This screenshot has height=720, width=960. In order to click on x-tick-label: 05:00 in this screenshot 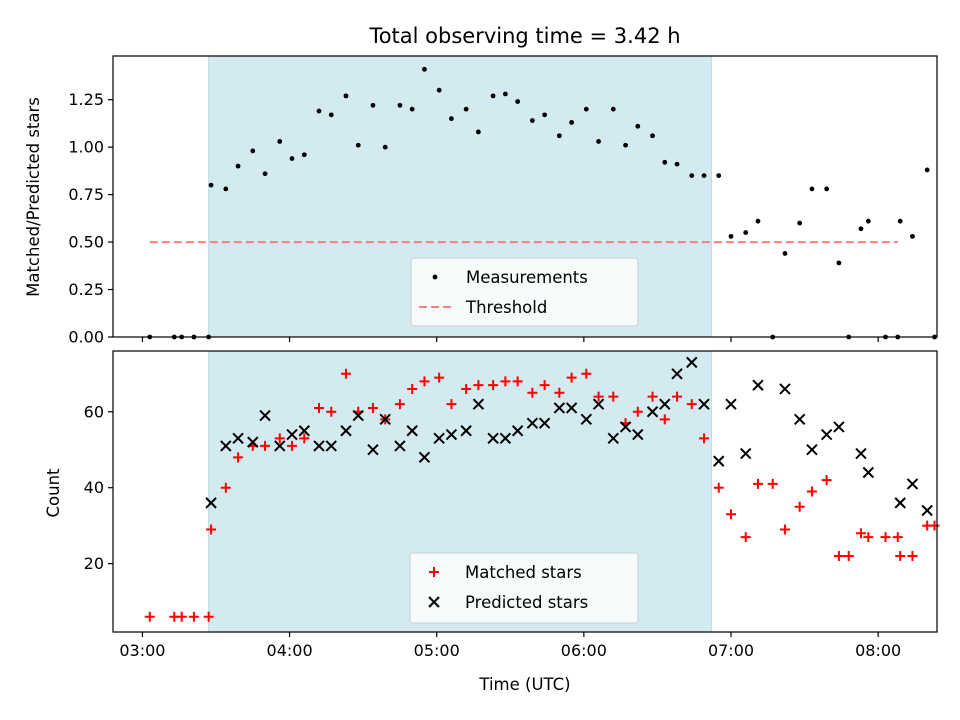, I will do `click(437, 650)`.